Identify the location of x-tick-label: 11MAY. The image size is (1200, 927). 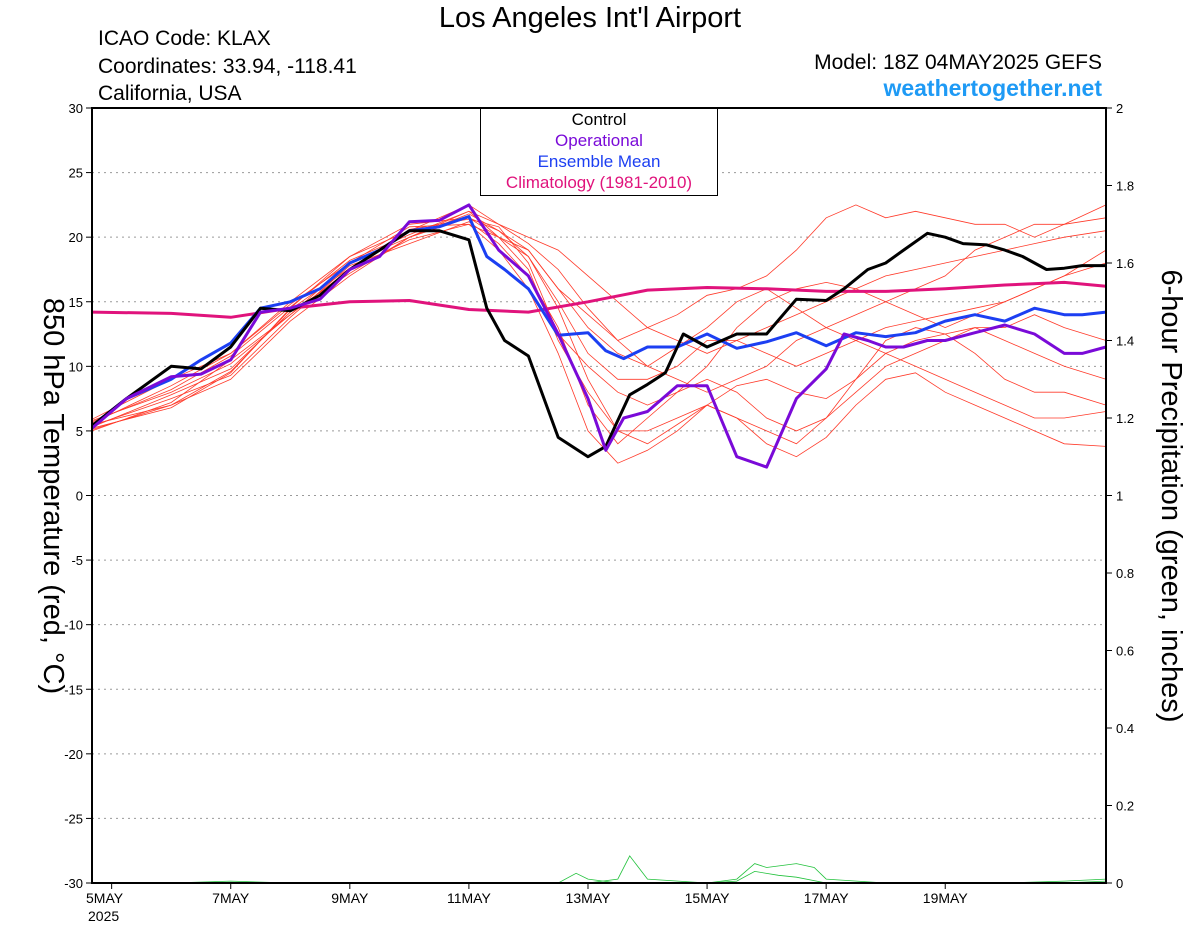
(469, 898).